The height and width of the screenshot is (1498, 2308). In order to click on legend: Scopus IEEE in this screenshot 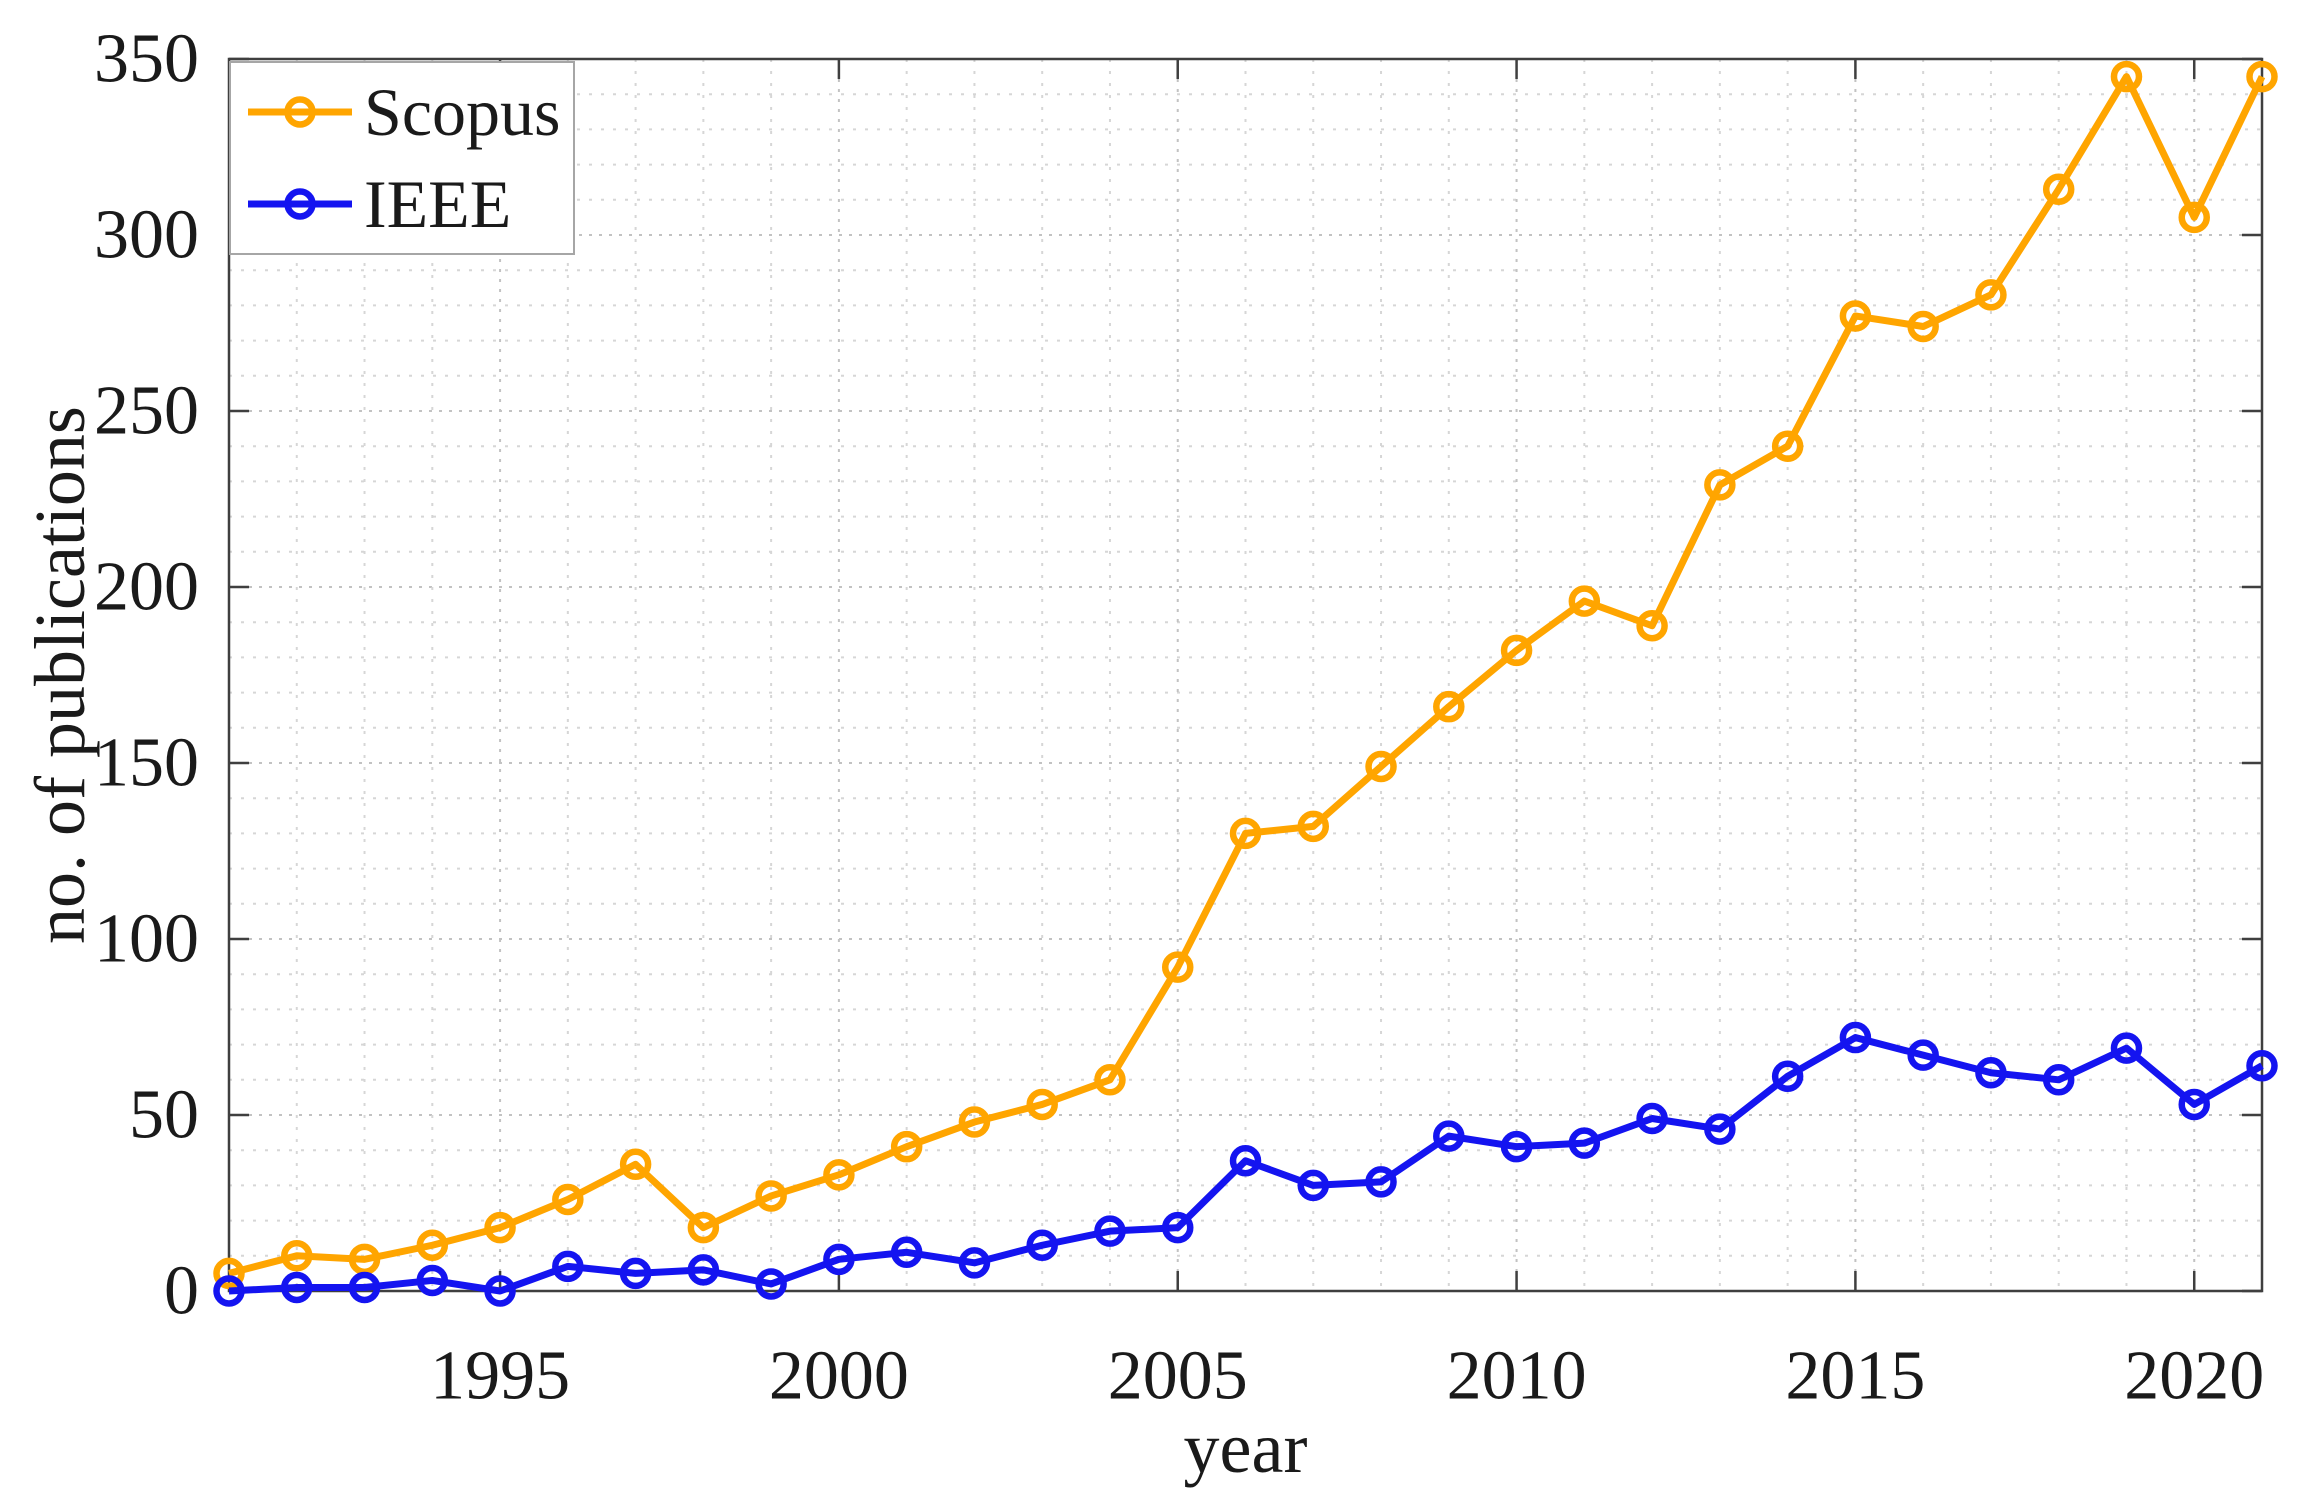, I will do `click(402, 158)`.